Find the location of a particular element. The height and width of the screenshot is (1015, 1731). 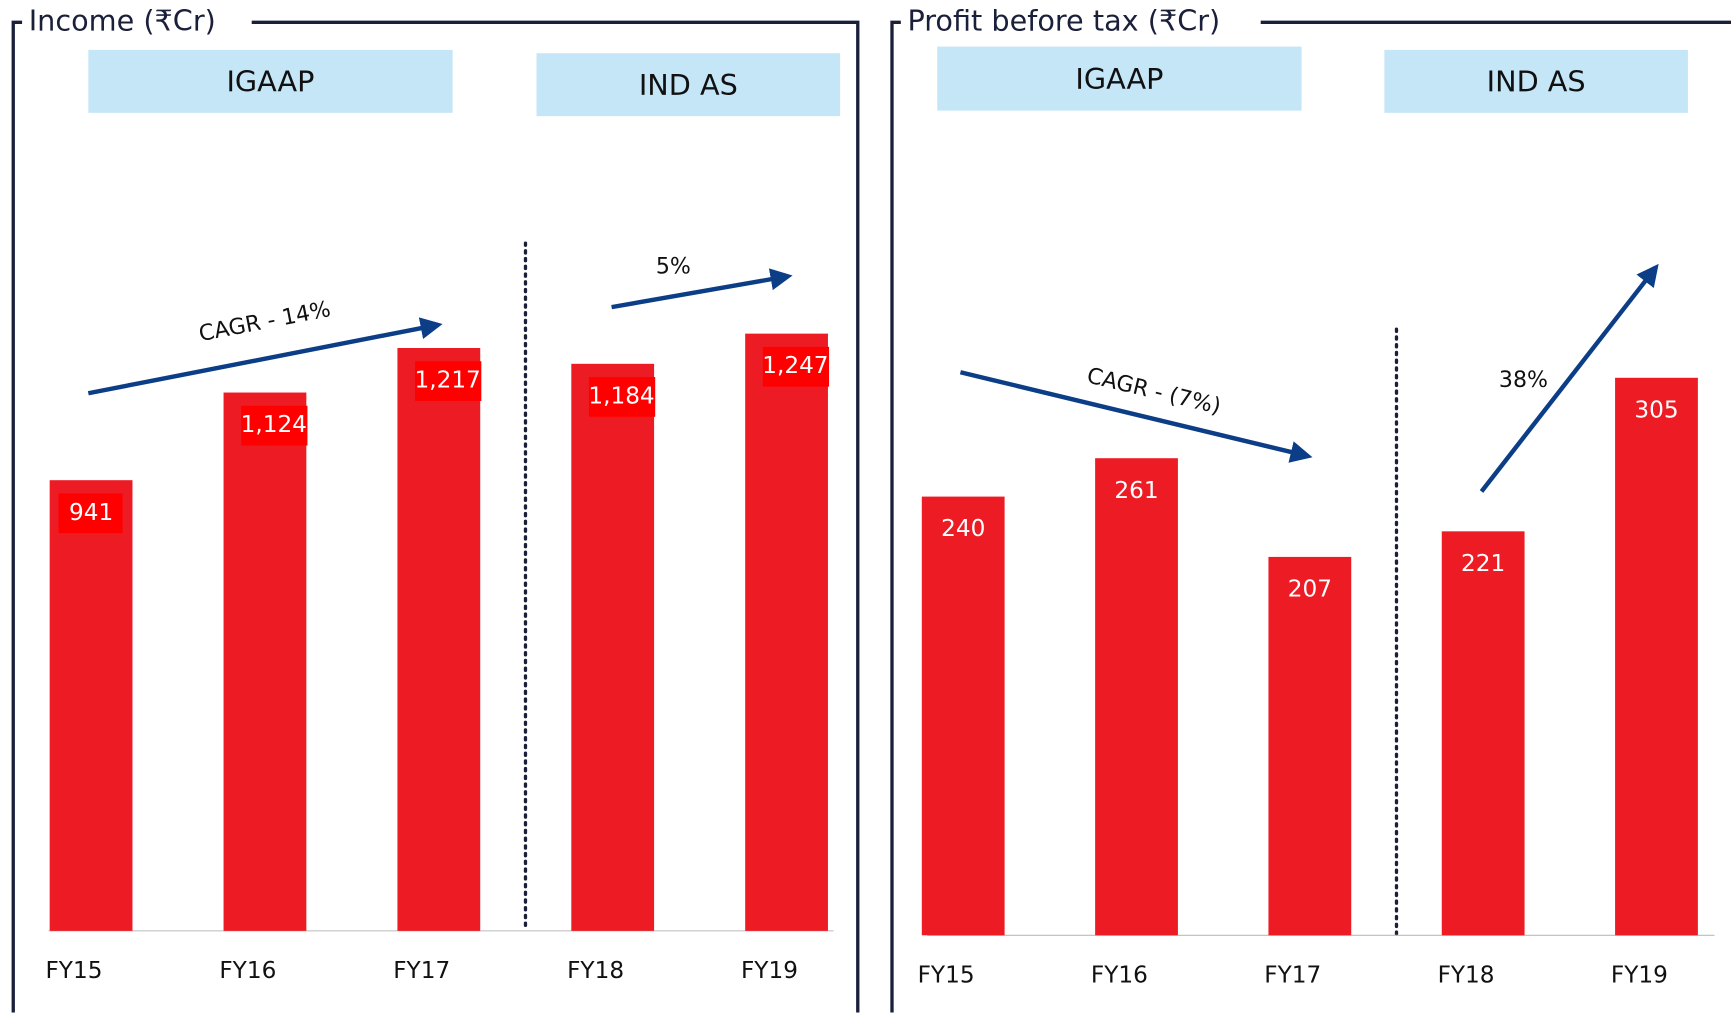

value-label: 1,124 is located at coordinates (274, 424).